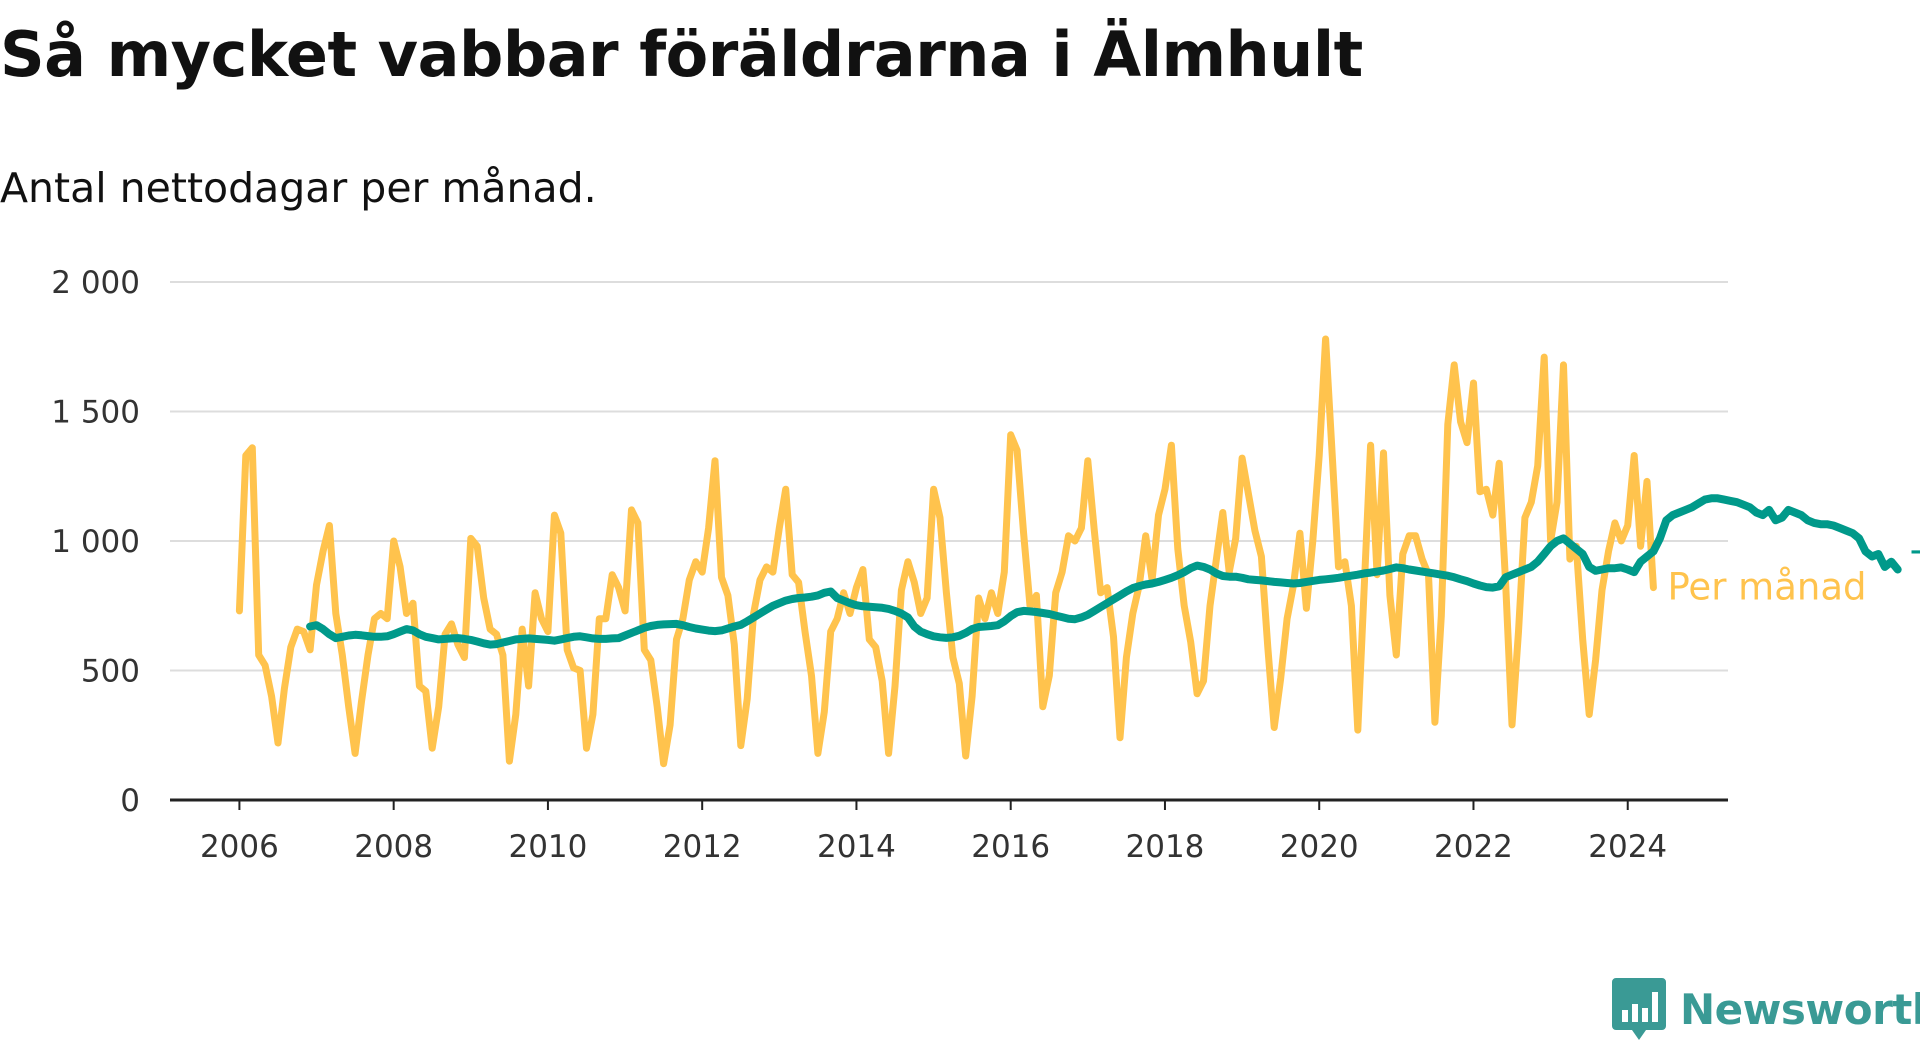 This screenshot has width=1920, height=1040. I want to click on y-tick-label: 500, so click(110, 672).